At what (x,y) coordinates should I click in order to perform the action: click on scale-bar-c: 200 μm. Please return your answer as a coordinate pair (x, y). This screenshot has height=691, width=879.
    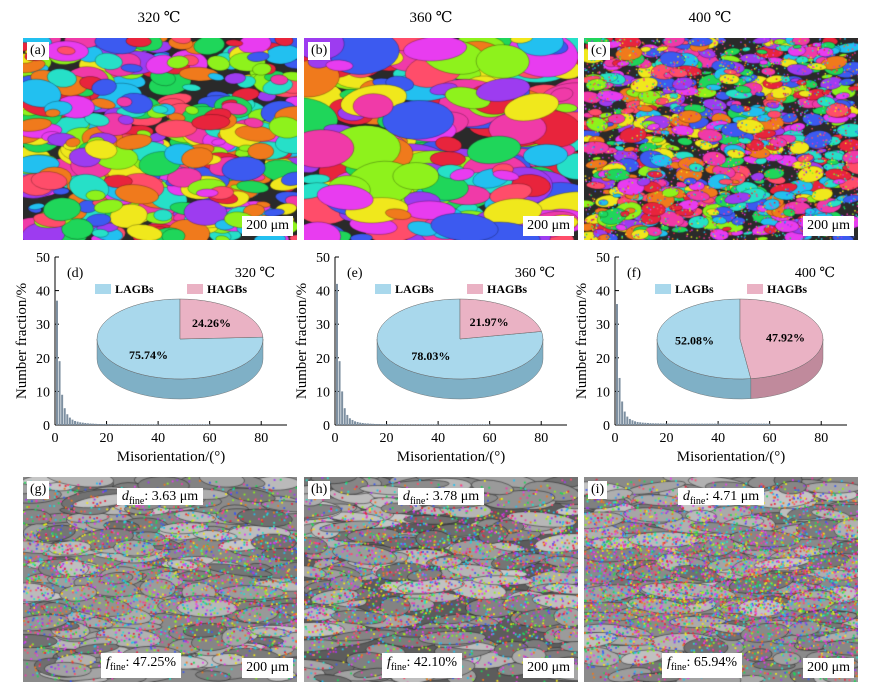
    Looking at the image, I should click on (828, 226).